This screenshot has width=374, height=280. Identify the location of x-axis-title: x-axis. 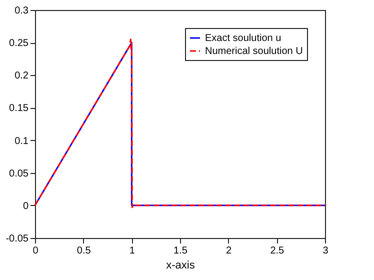
(181, 266).